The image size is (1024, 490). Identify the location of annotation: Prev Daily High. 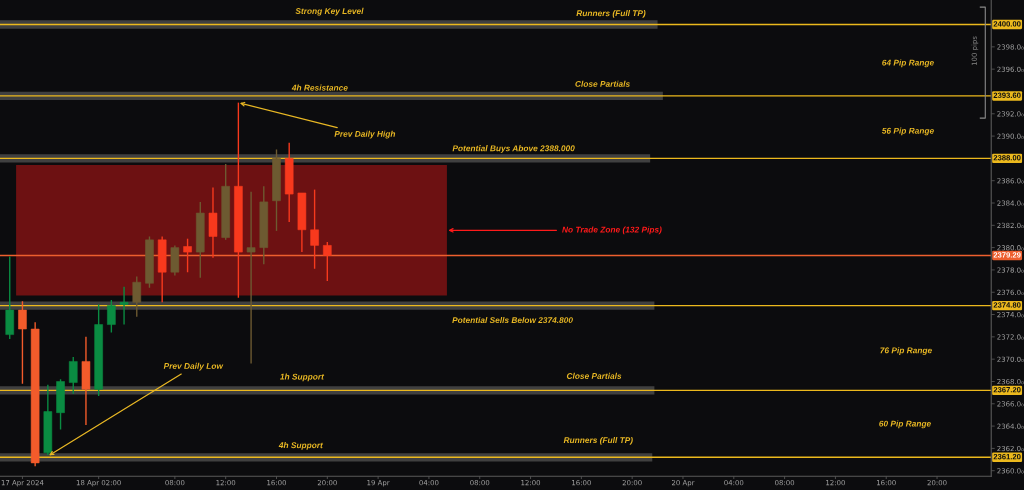
(365, 134).